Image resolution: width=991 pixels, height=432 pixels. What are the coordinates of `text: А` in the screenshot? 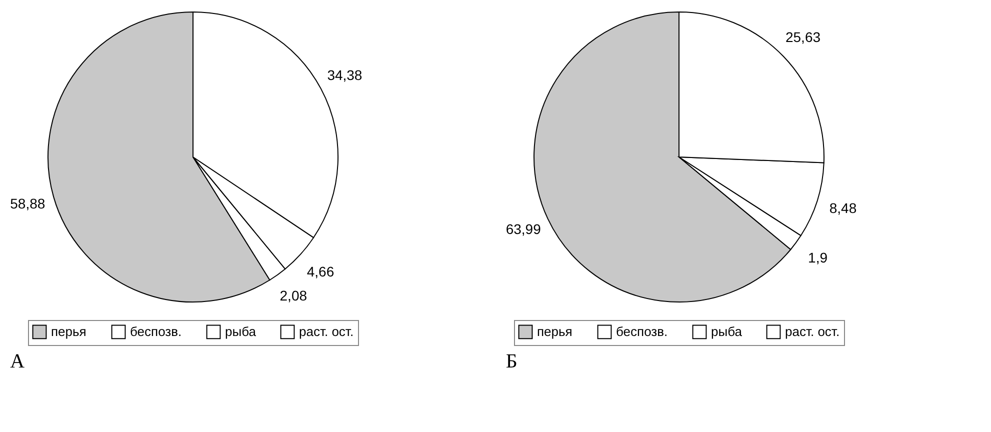 It's located at (18, 361).